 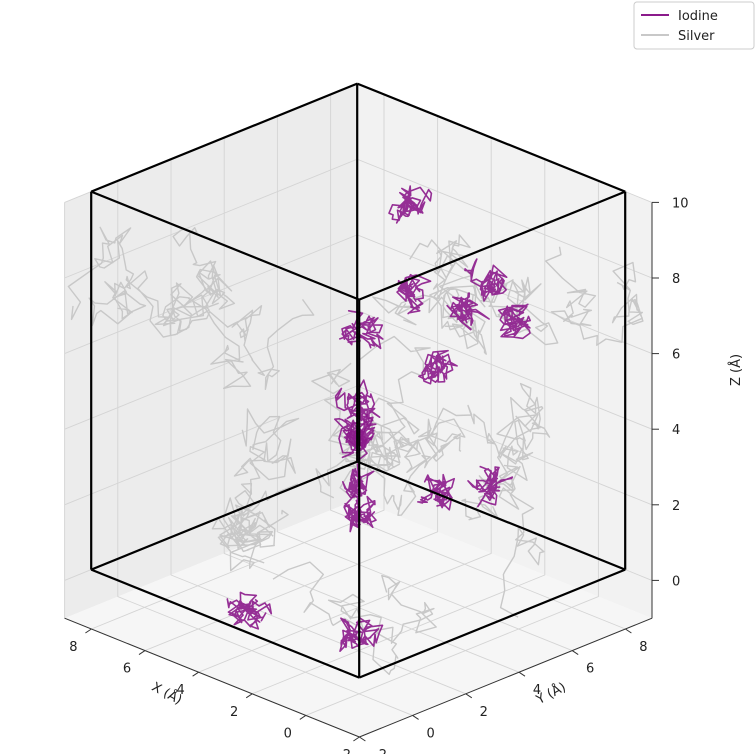 What do you see at coordinates (484, 712) in the screenshot?
I see `y-tick-label: 2` at bounding box center [484, 712].